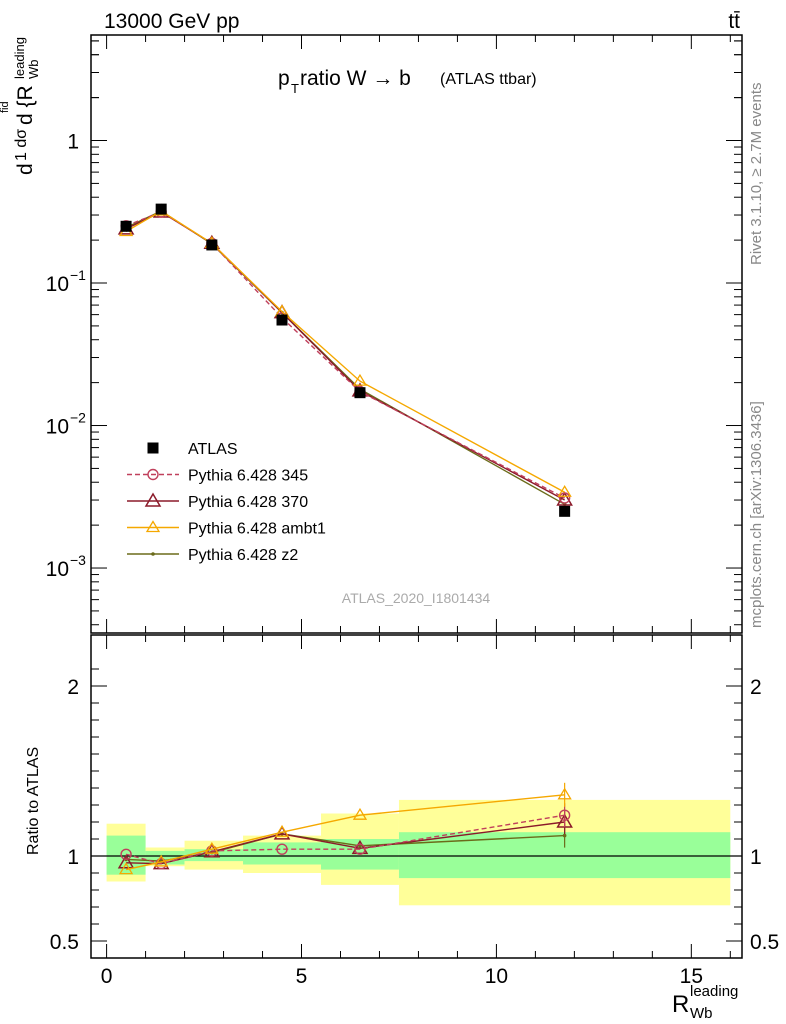  Describe the element at coordinates (33, 70) in the screenshot. I see `y-label-sub: Wb` at that location.